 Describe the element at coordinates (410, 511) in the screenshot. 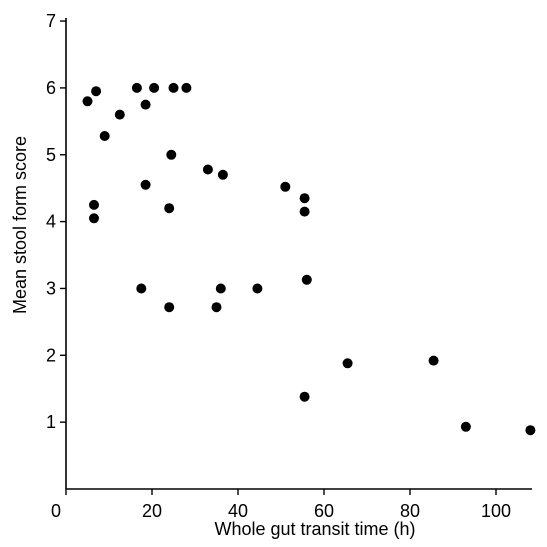

I see `x-tick-label: 80` at that location.